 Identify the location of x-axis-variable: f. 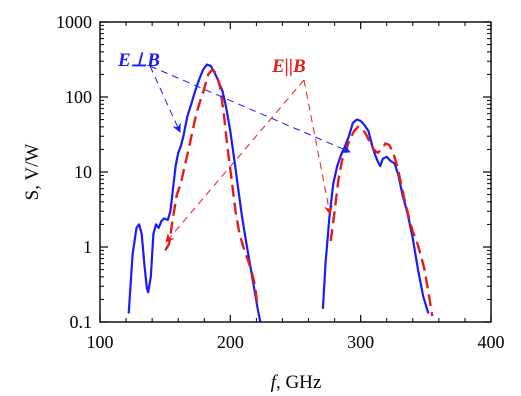
(275, 382).